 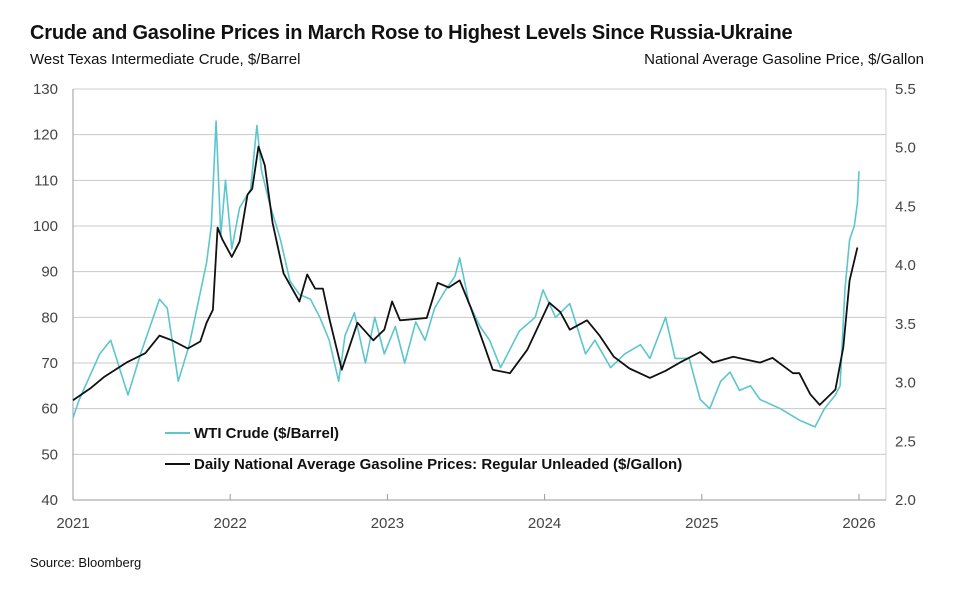 I want to click on y-tick-label: 110, so click(x=46, y=180).